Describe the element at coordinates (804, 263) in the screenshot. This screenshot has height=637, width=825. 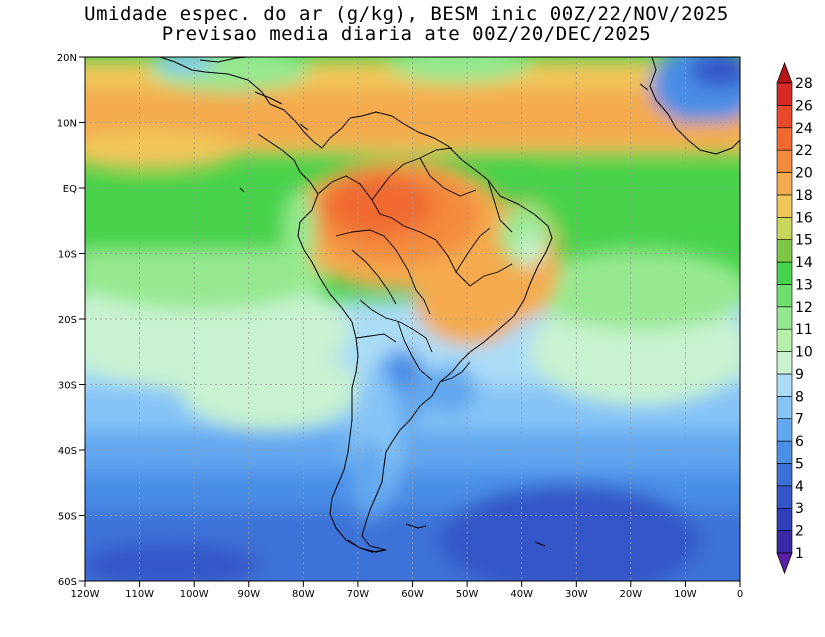
I see `colorbar-label: 14` at that location.